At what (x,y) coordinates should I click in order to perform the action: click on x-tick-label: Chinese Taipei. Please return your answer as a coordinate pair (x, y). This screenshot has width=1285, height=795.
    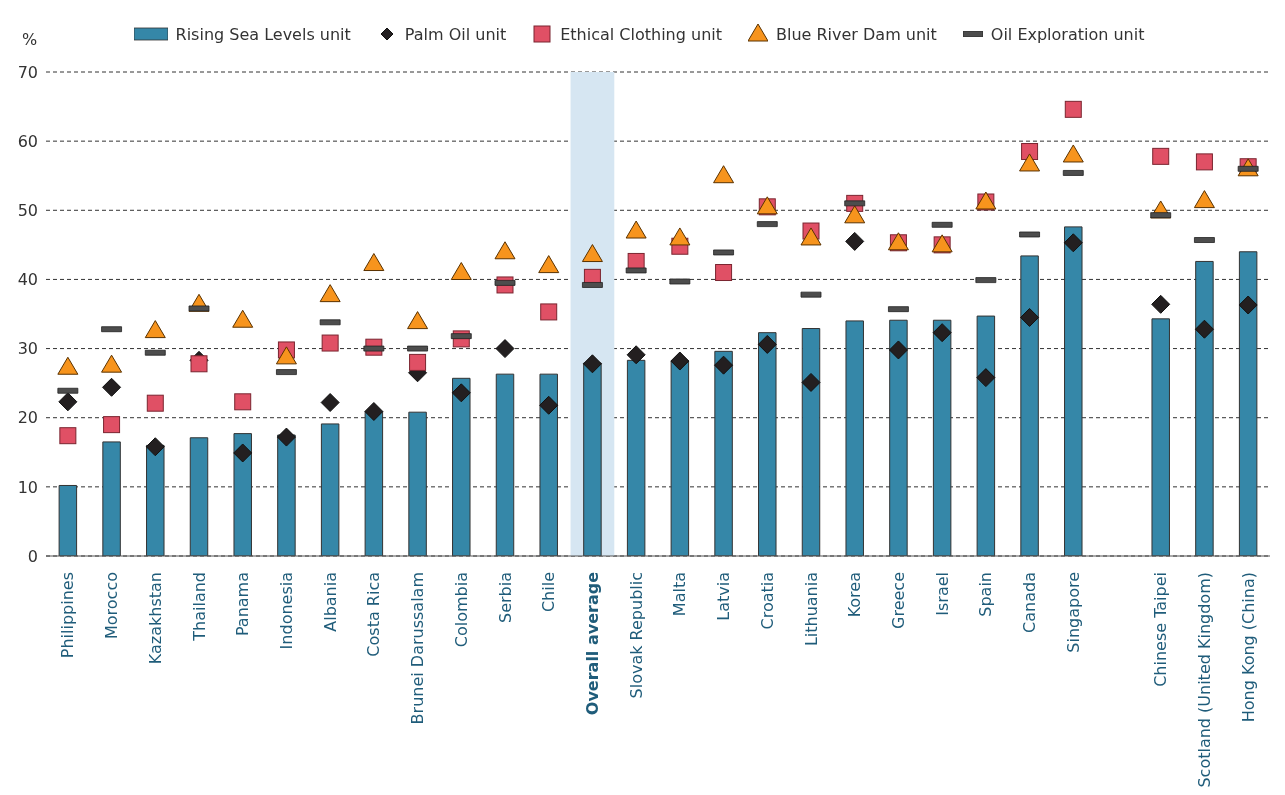
    Looking at the image, I should click on (1161, 629).